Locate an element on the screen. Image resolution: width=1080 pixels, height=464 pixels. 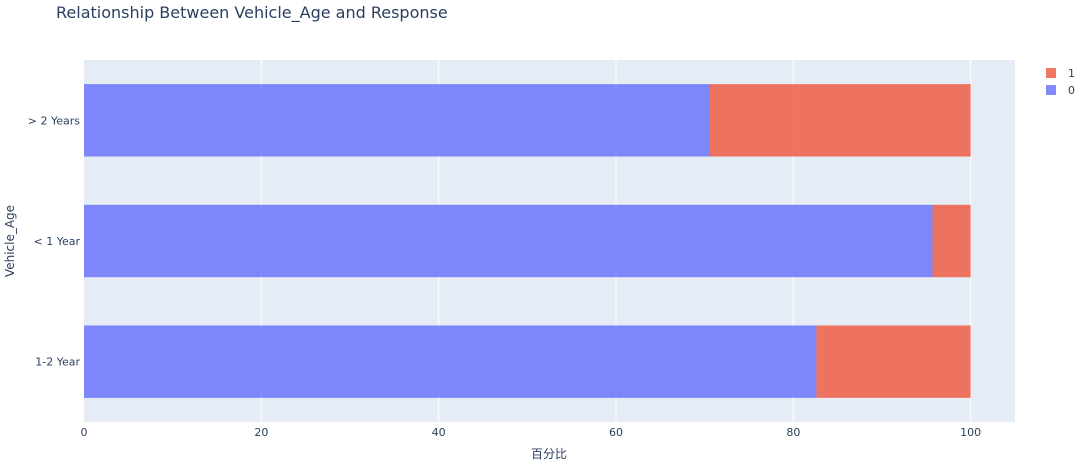
x-tick-label: 40 is located at coordinates (439, 432).